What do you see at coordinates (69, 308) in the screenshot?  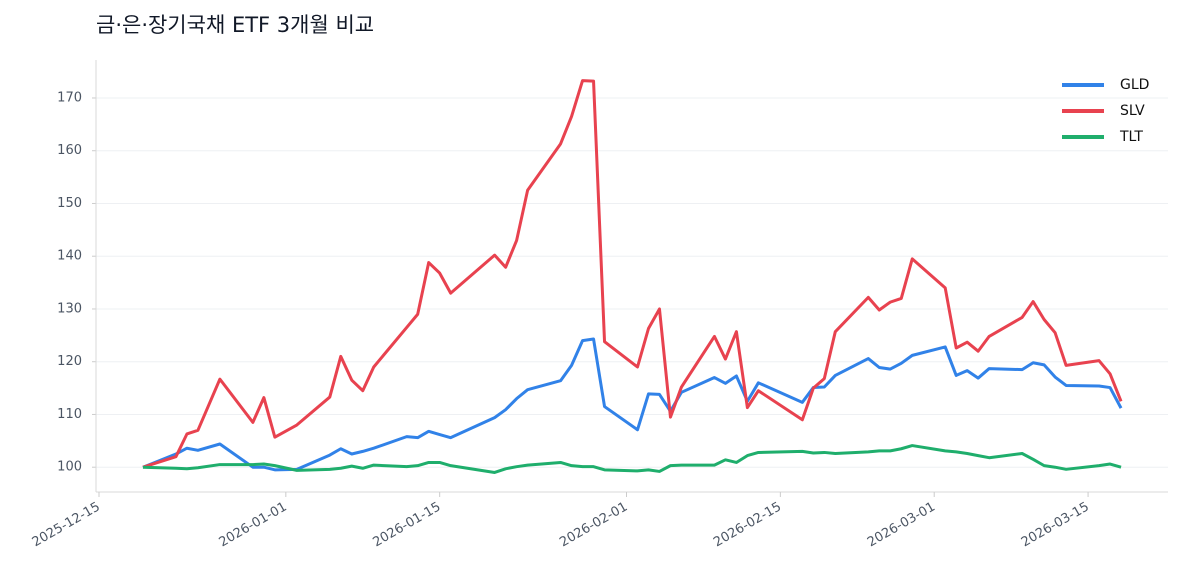 I see `y-tick-label: 130` at bounding box center [69, 308].